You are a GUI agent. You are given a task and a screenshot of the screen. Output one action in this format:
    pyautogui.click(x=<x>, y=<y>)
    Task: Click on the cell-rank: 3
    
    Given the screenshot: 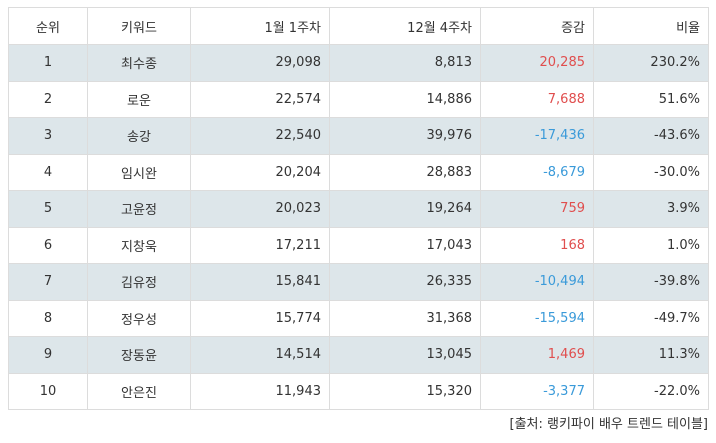 What is the action you would take?
    pyautogui.click(x=48, y=136)
    